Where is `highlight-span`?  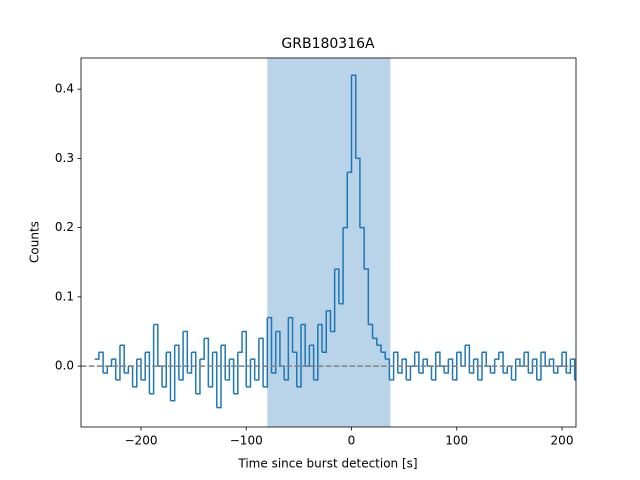
highlight-span is located at coordinates (329, 242).